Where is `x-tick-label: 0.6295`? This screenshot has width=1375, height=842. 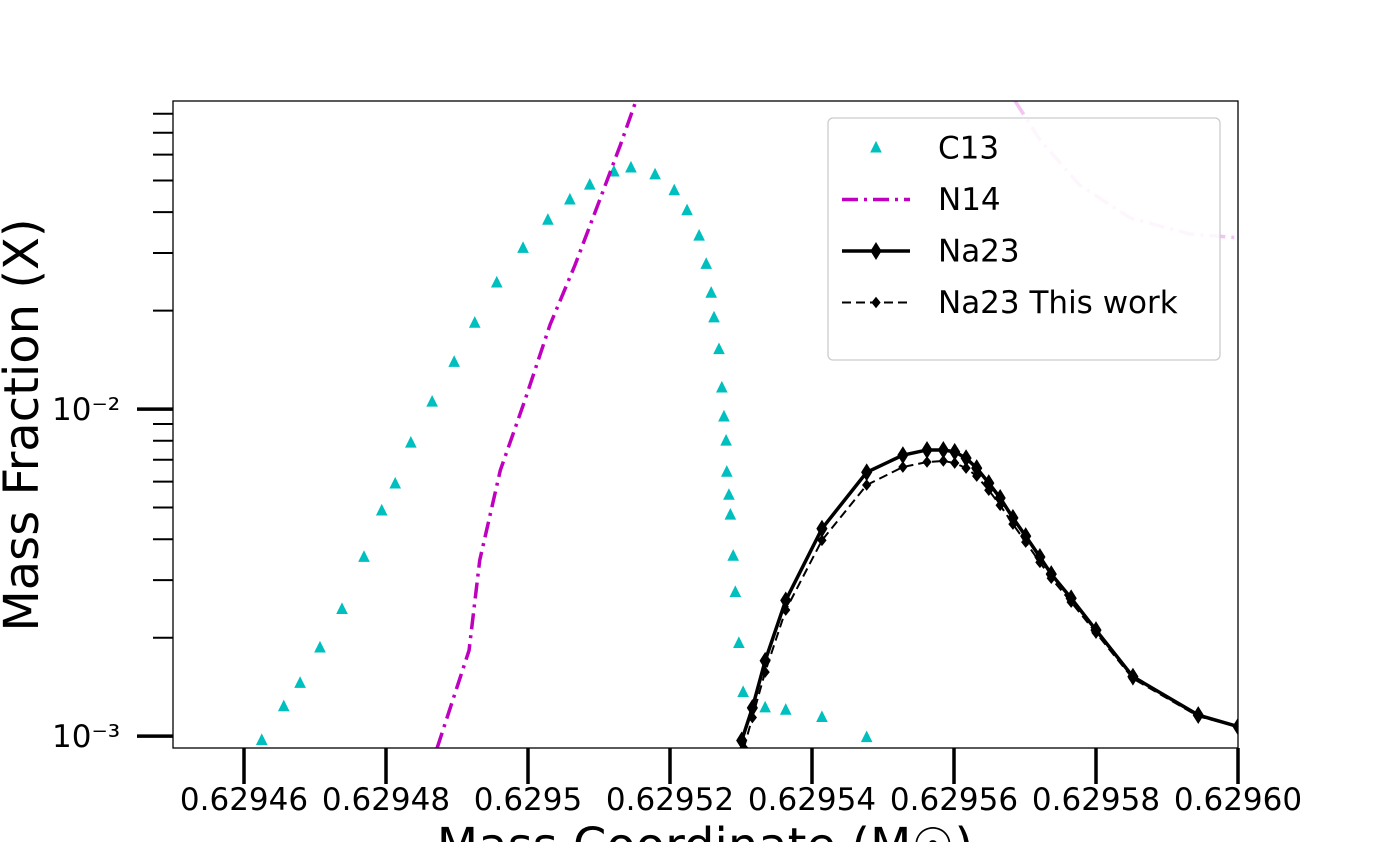 x-tick-label: 0.6295 is located at coordinates (528, 800).